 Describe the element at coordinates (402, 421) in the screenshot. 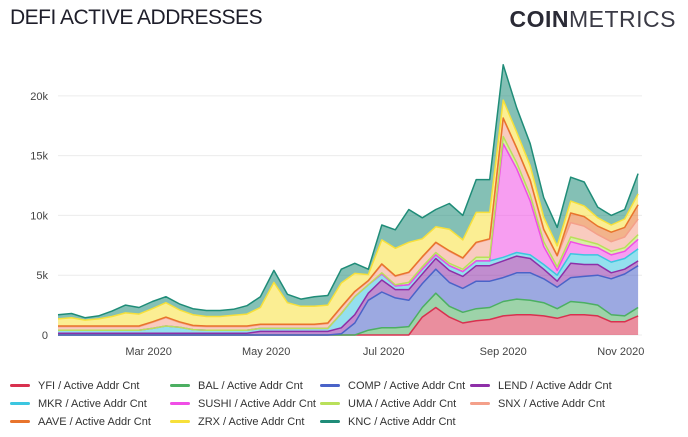

I see `legend-label: KNC / Active Addr Cnt` at that location.